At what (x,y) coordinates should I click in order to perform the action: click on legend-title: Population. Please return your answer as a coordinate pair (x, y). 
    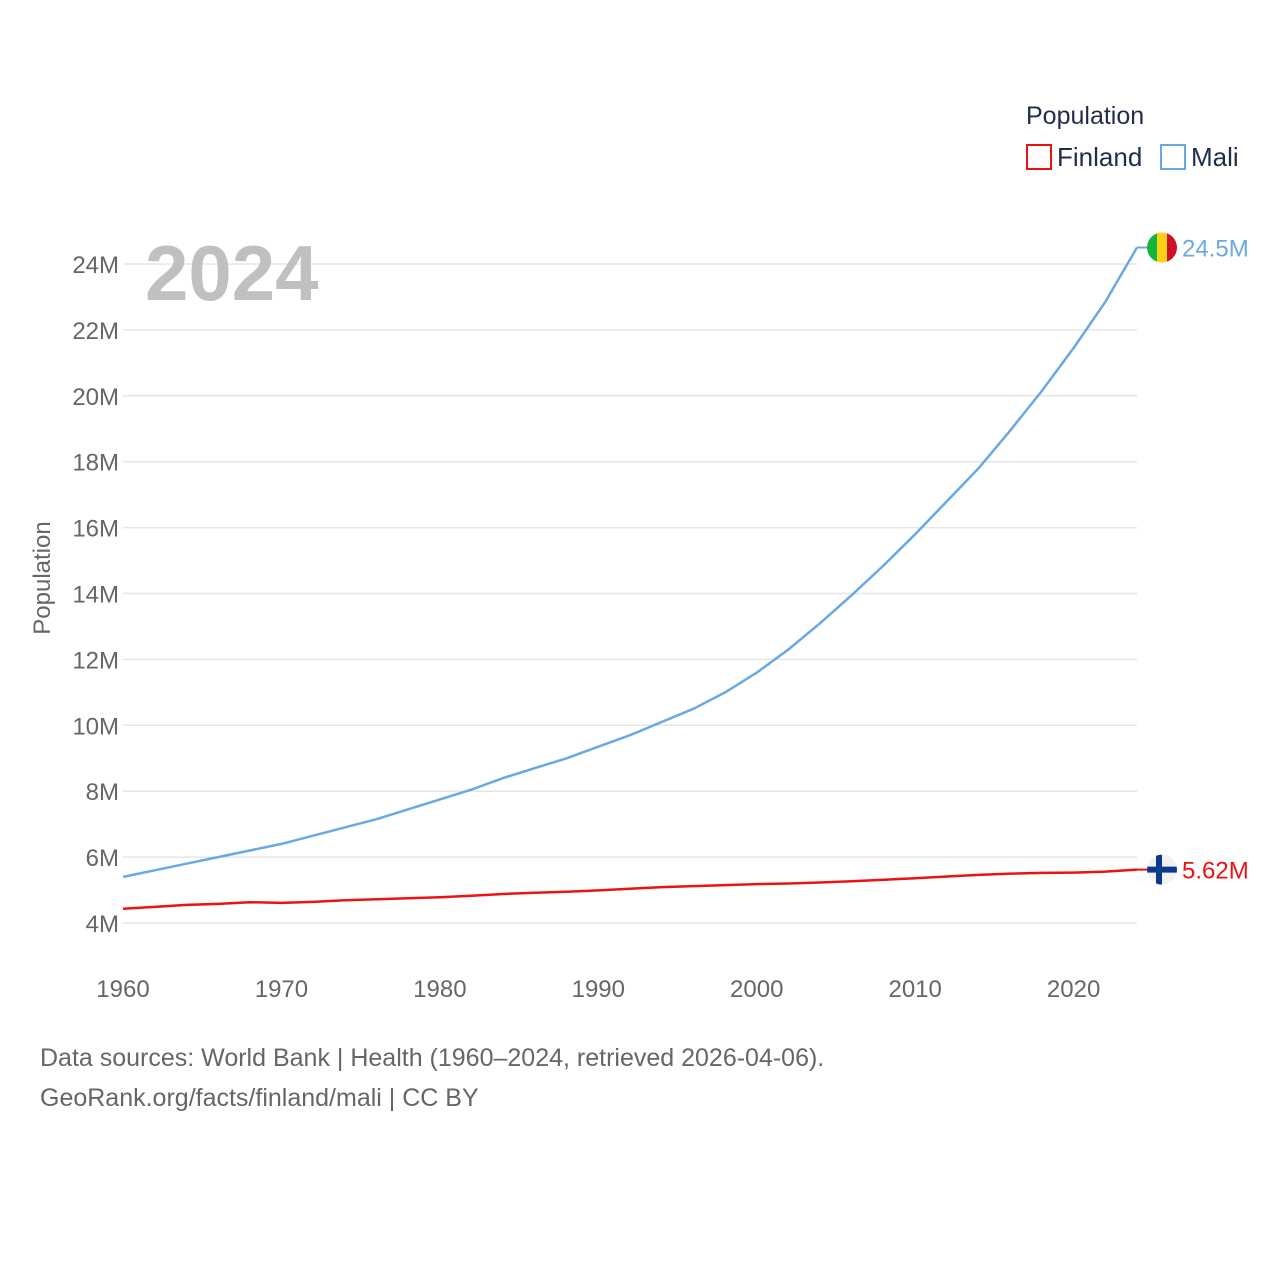
    Looking at the image, I should click on (1085, 116).